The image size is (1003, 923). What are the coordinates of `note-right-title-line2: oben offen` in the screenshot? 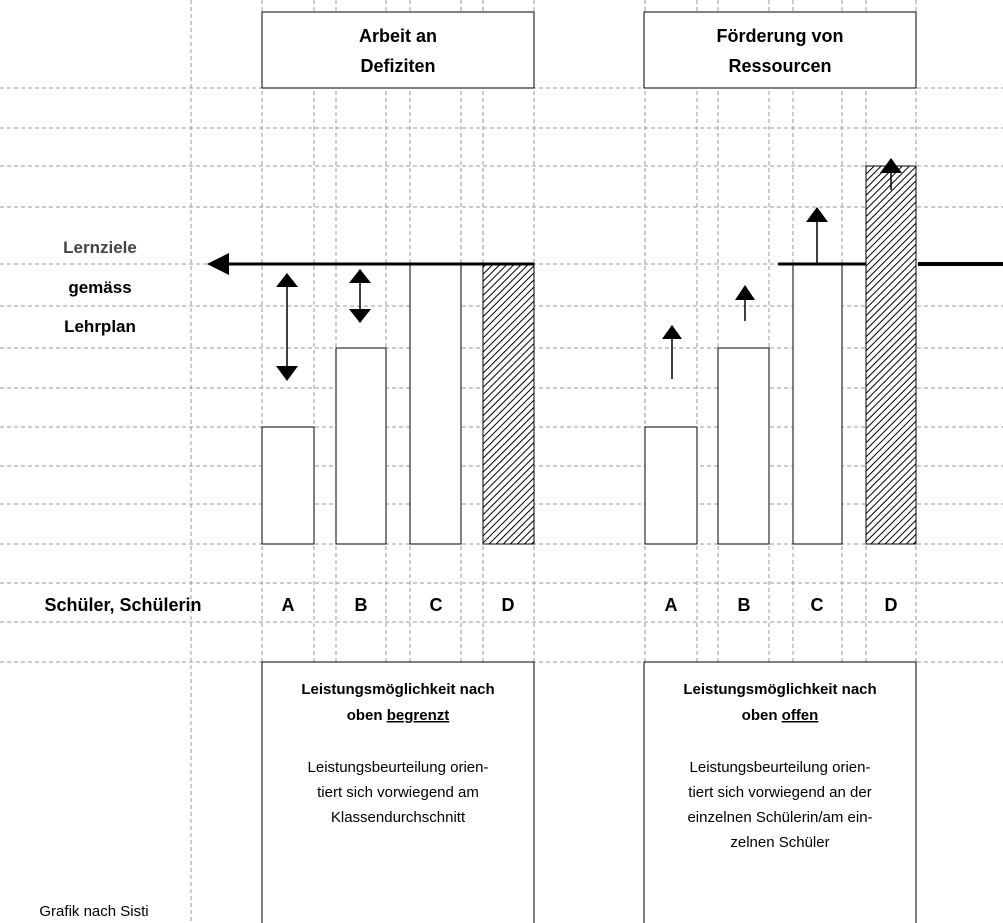 It's located at (780, 715).